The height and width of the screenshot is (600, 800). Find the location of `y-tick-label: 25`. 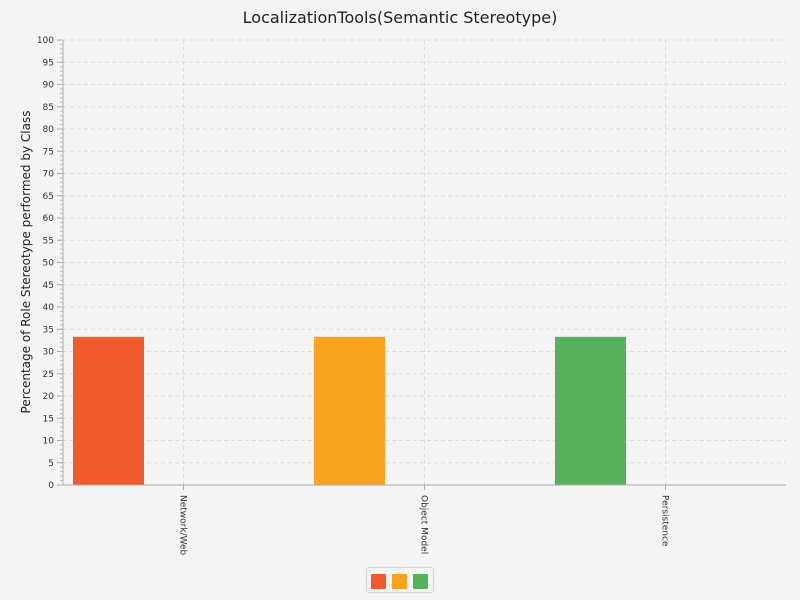

y-tick-label: 25 is located at coordinates (48, 375).